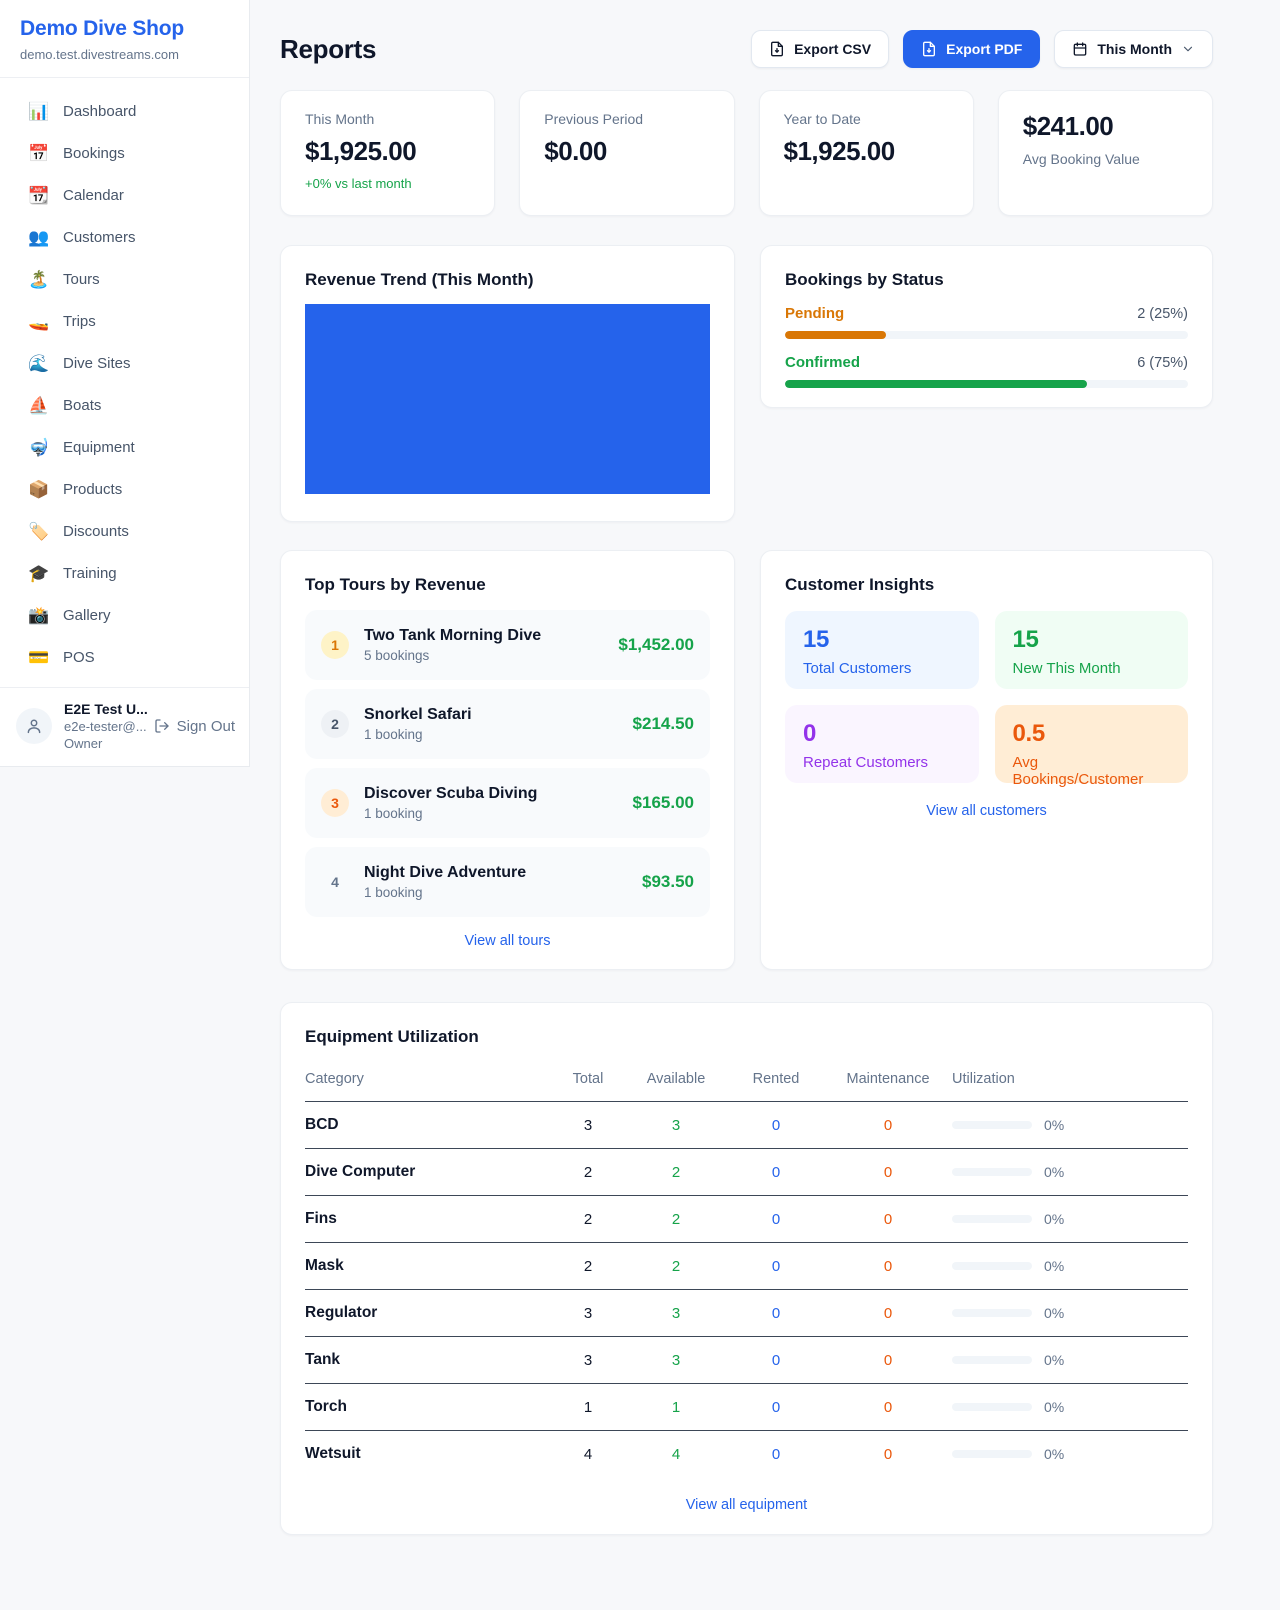 The width and height of the screenshot is (1280, 1610). I want to click on equipment-row-dive-computer: Dive Computer 2 2 0 0 0%, so click(746, 1172).